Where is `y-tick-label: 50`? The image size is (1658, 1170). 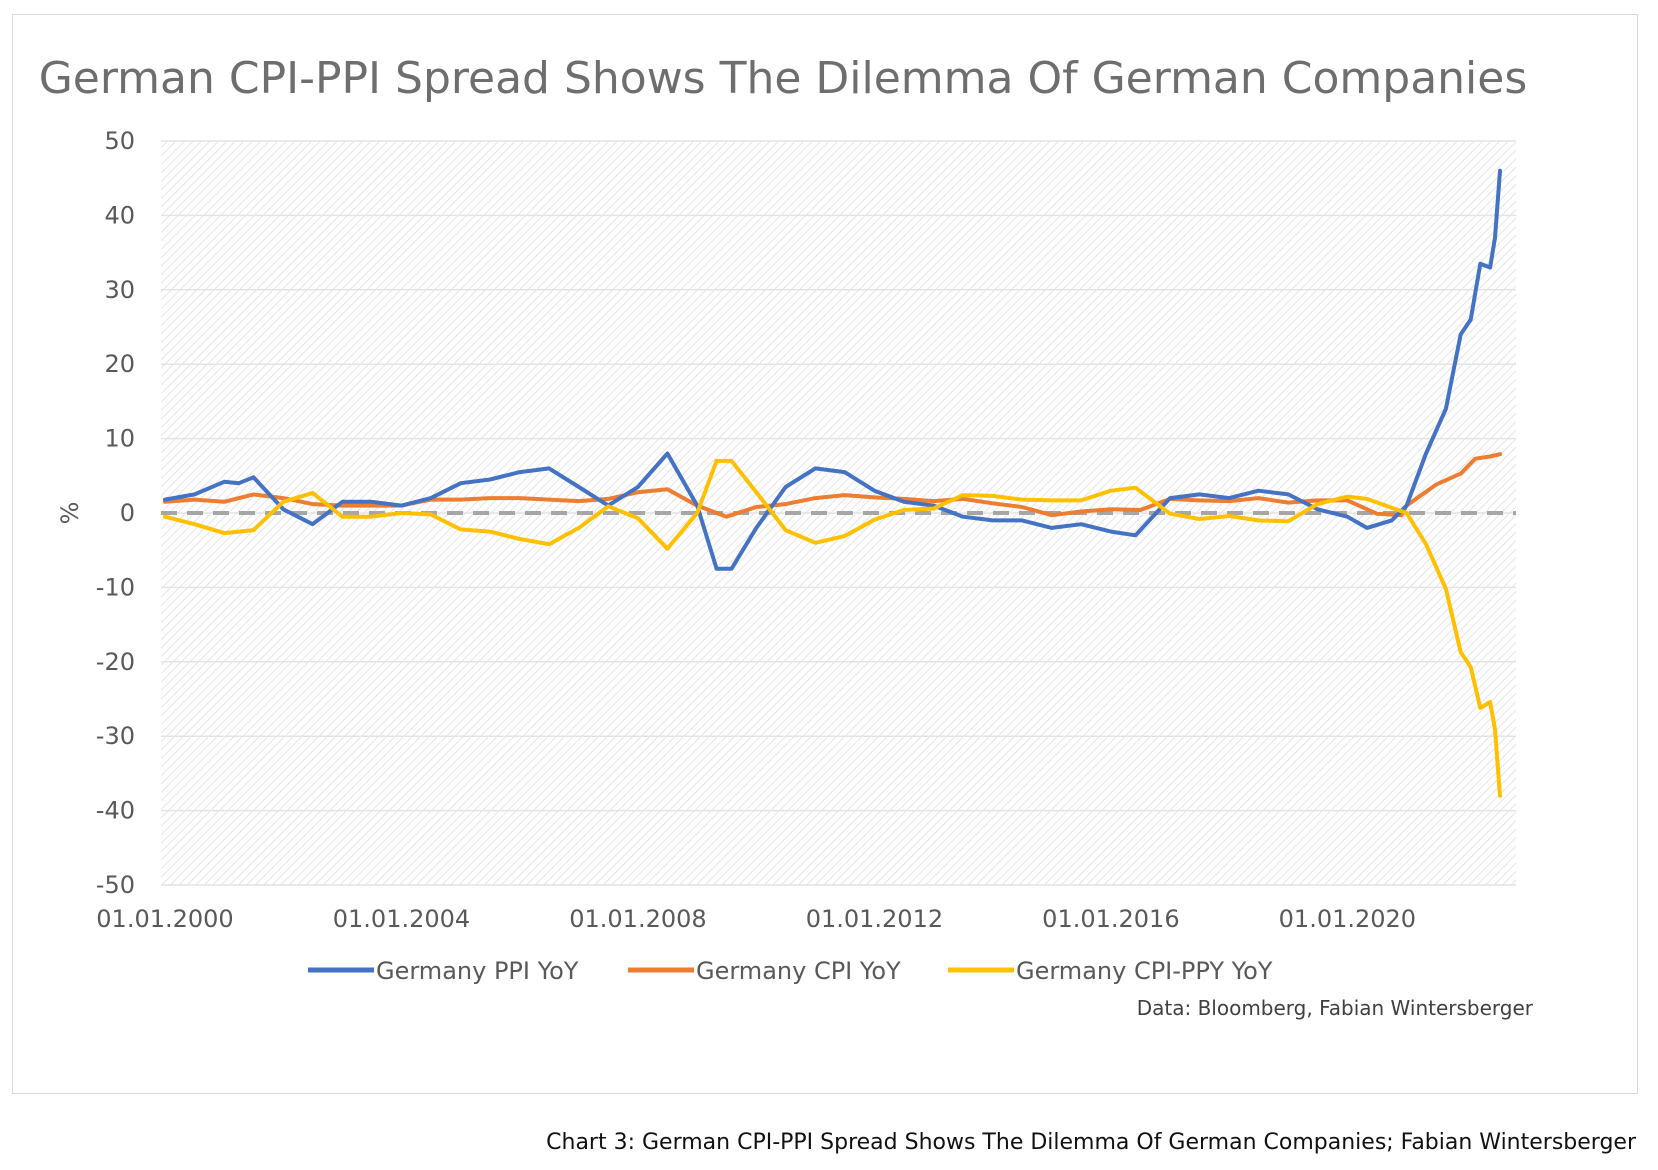 y-tick-label: 50 is located at coordinates (119, 141).